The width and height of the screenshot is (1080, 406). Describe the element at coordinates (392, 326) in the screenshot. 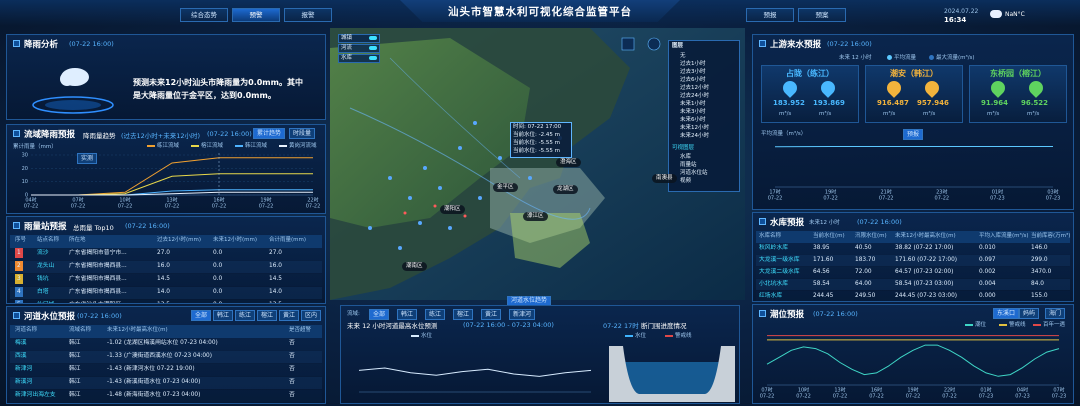

I see `trend-heading: 未来 12 小时河道最高水位预测` at that location.